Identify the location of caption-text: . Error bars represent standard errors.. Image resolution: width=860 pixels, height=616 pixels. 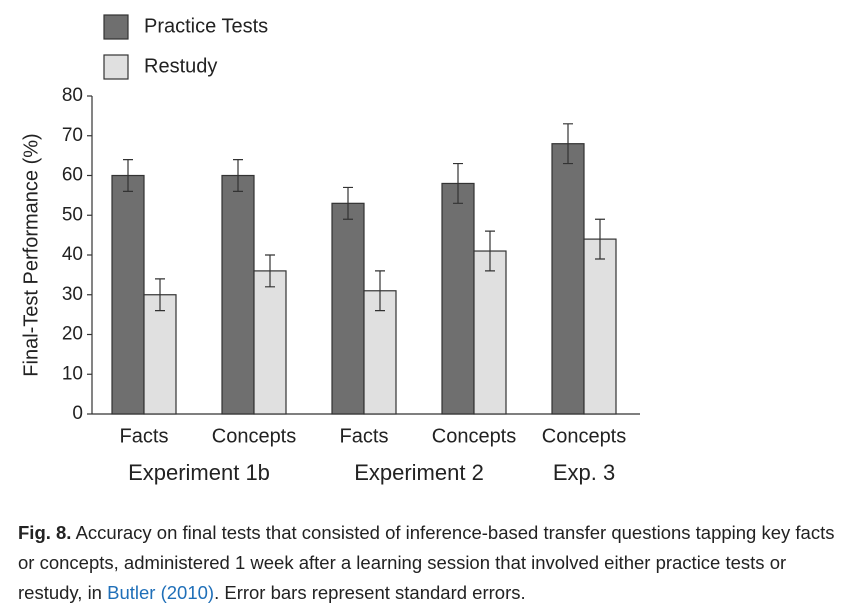
(370, 592).